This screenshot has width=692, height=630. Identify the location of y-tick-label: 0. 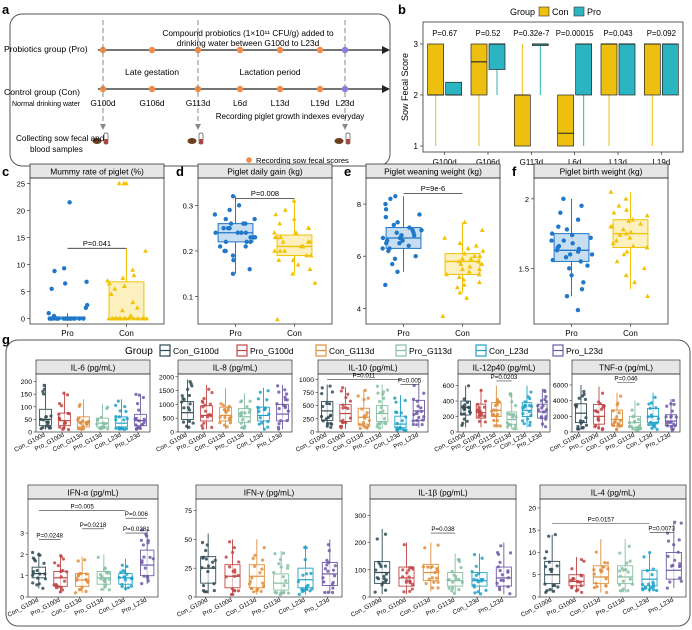
(22, 598).